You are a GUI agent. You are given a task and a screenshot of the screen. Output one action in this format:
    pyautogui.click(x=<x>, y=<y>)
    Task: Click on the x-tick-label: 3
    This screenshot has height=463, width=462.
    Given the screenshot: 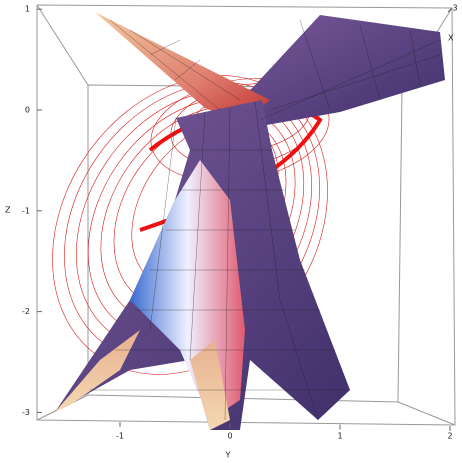 What is the action you would take?
    pyautogui.click(x=454, y=8)
    